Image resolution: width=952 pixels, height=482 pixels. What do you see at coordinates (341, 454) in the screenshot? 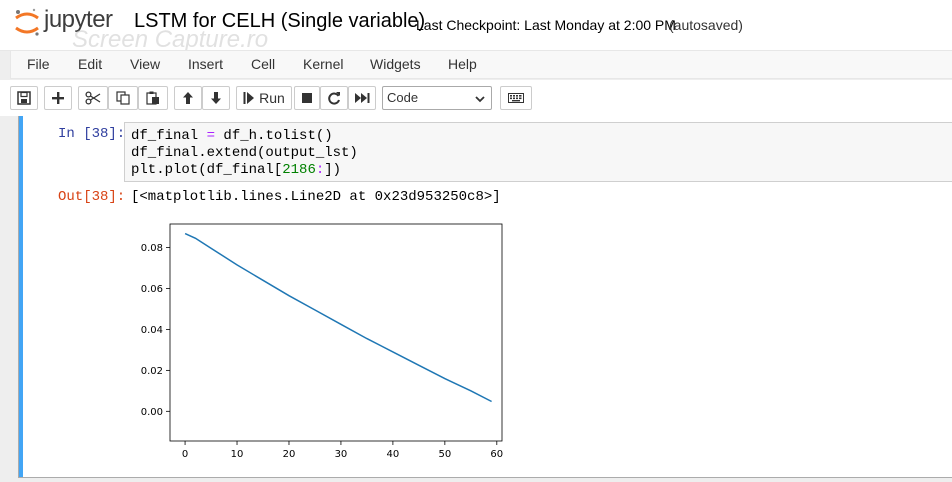
I see `x-tick-label: 30` at bounding box center [341, 454].